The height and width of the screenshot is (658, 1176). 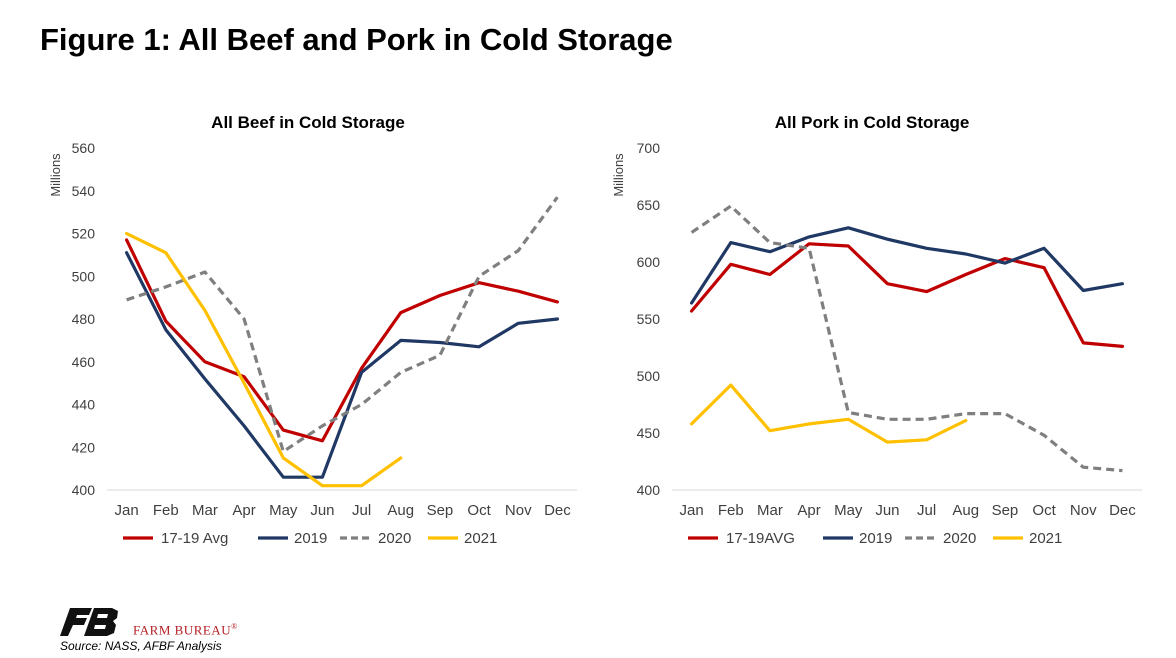 What do you see at coordinates (84, 148) in the screenshot?
I see `y-tick-label: 560` at bounding box center [84, 148].